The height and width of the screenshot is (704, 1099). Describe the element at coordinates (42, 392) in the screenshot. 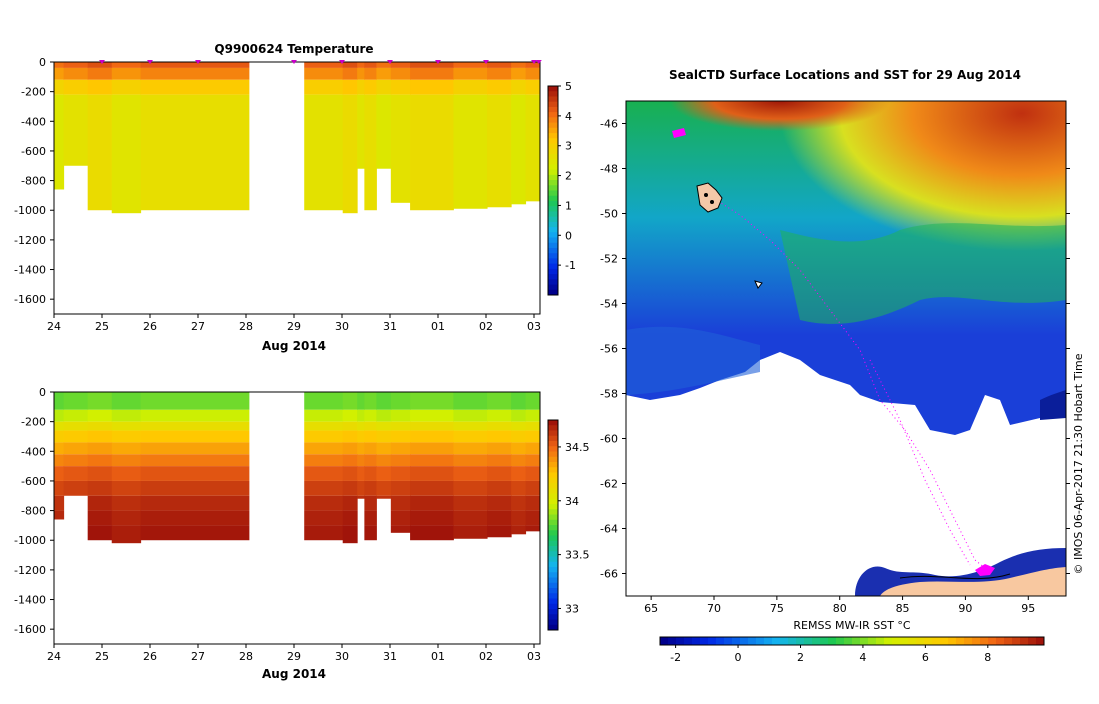

I see `salinity-y-tick: 0` at that location.